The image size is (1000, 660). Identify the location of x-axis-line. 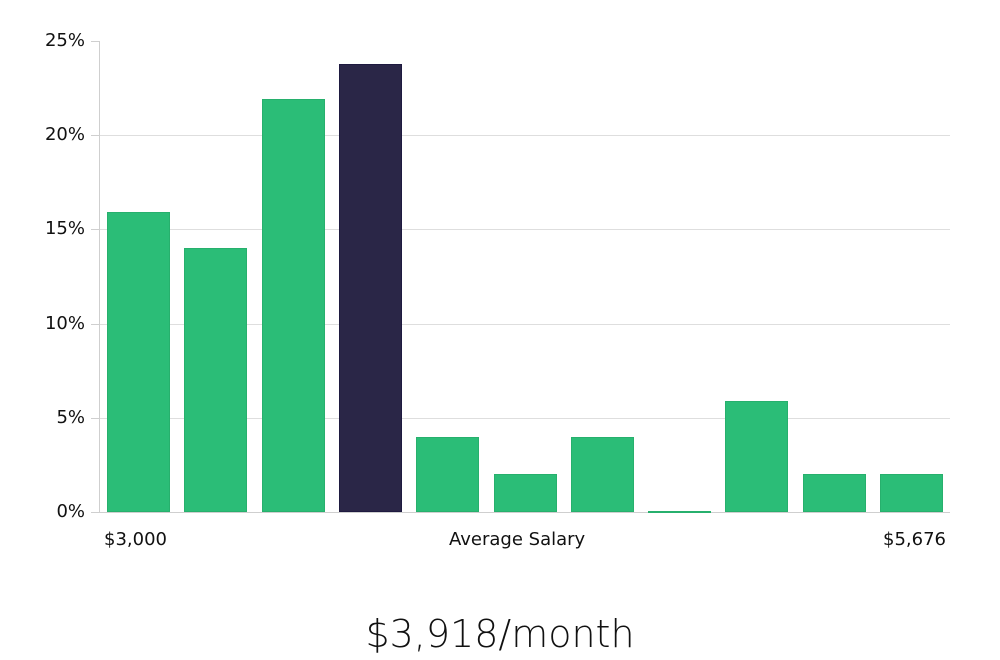
(524, 512).